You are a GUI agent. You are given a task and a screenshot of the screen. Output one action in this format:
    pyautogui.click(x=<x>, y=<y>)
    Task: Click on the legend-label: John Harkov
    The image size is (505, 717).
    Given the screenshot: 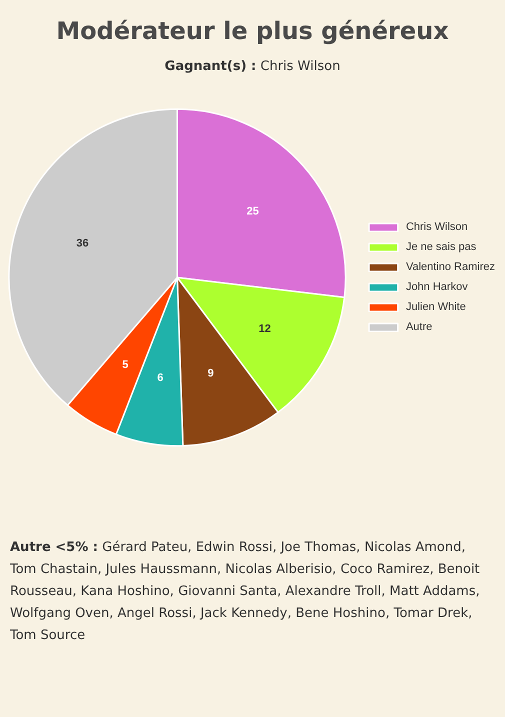 What is the action you would take?
    pyautogui.click(x=437, y=286)
    